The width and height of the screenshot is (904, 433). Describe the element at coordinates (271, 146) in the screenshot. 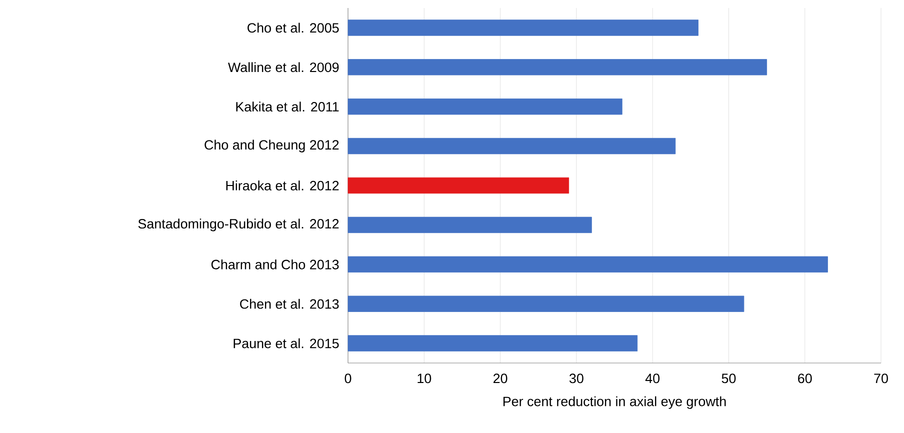

I see `y-tick-label: Cho and Cheung 2012` at that location.